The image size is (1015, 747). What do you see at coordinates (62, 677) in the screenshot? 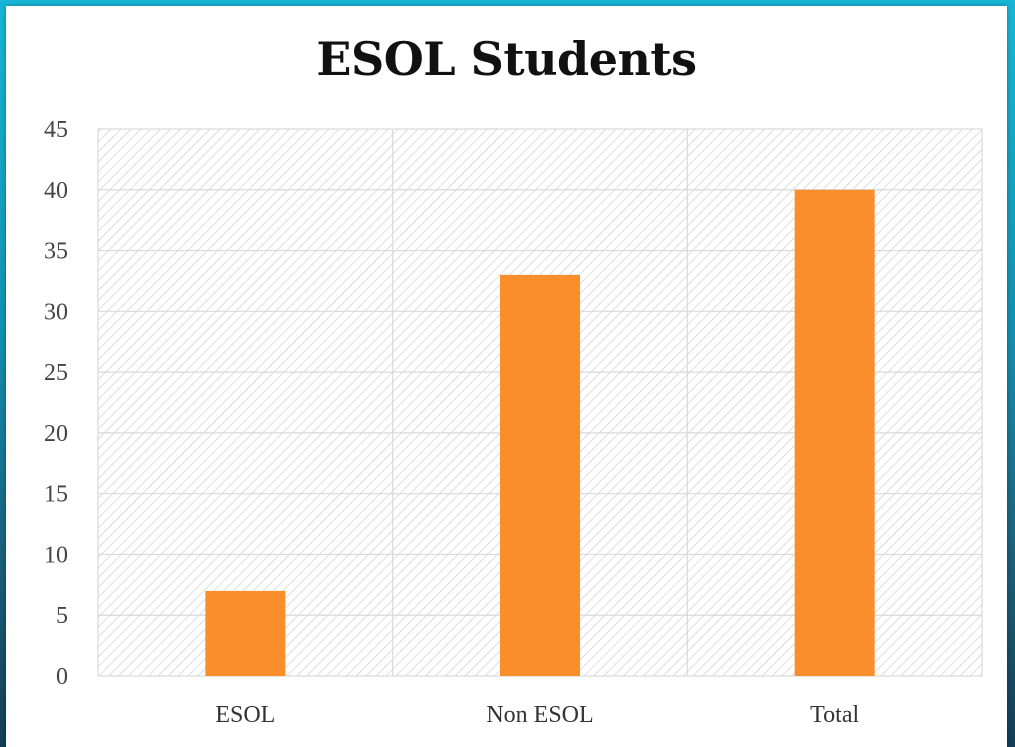
I see `y-tick-label: 0` at bounding box center [62, 677].